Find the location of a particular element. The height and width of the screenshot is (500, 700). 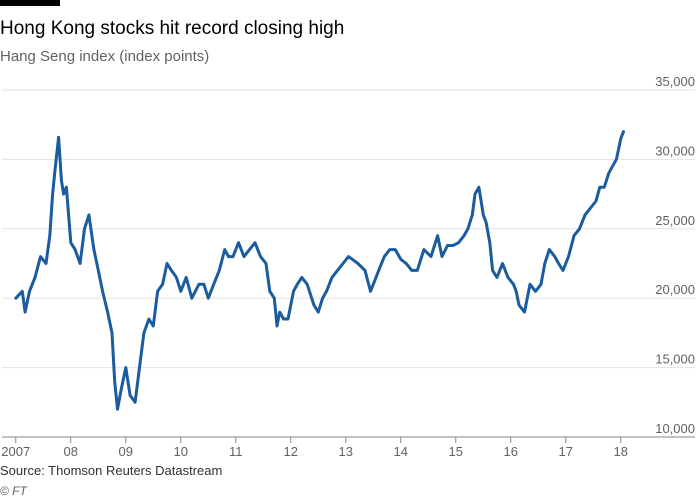

chart-credit: © FT is located at coordinates (13, 491).